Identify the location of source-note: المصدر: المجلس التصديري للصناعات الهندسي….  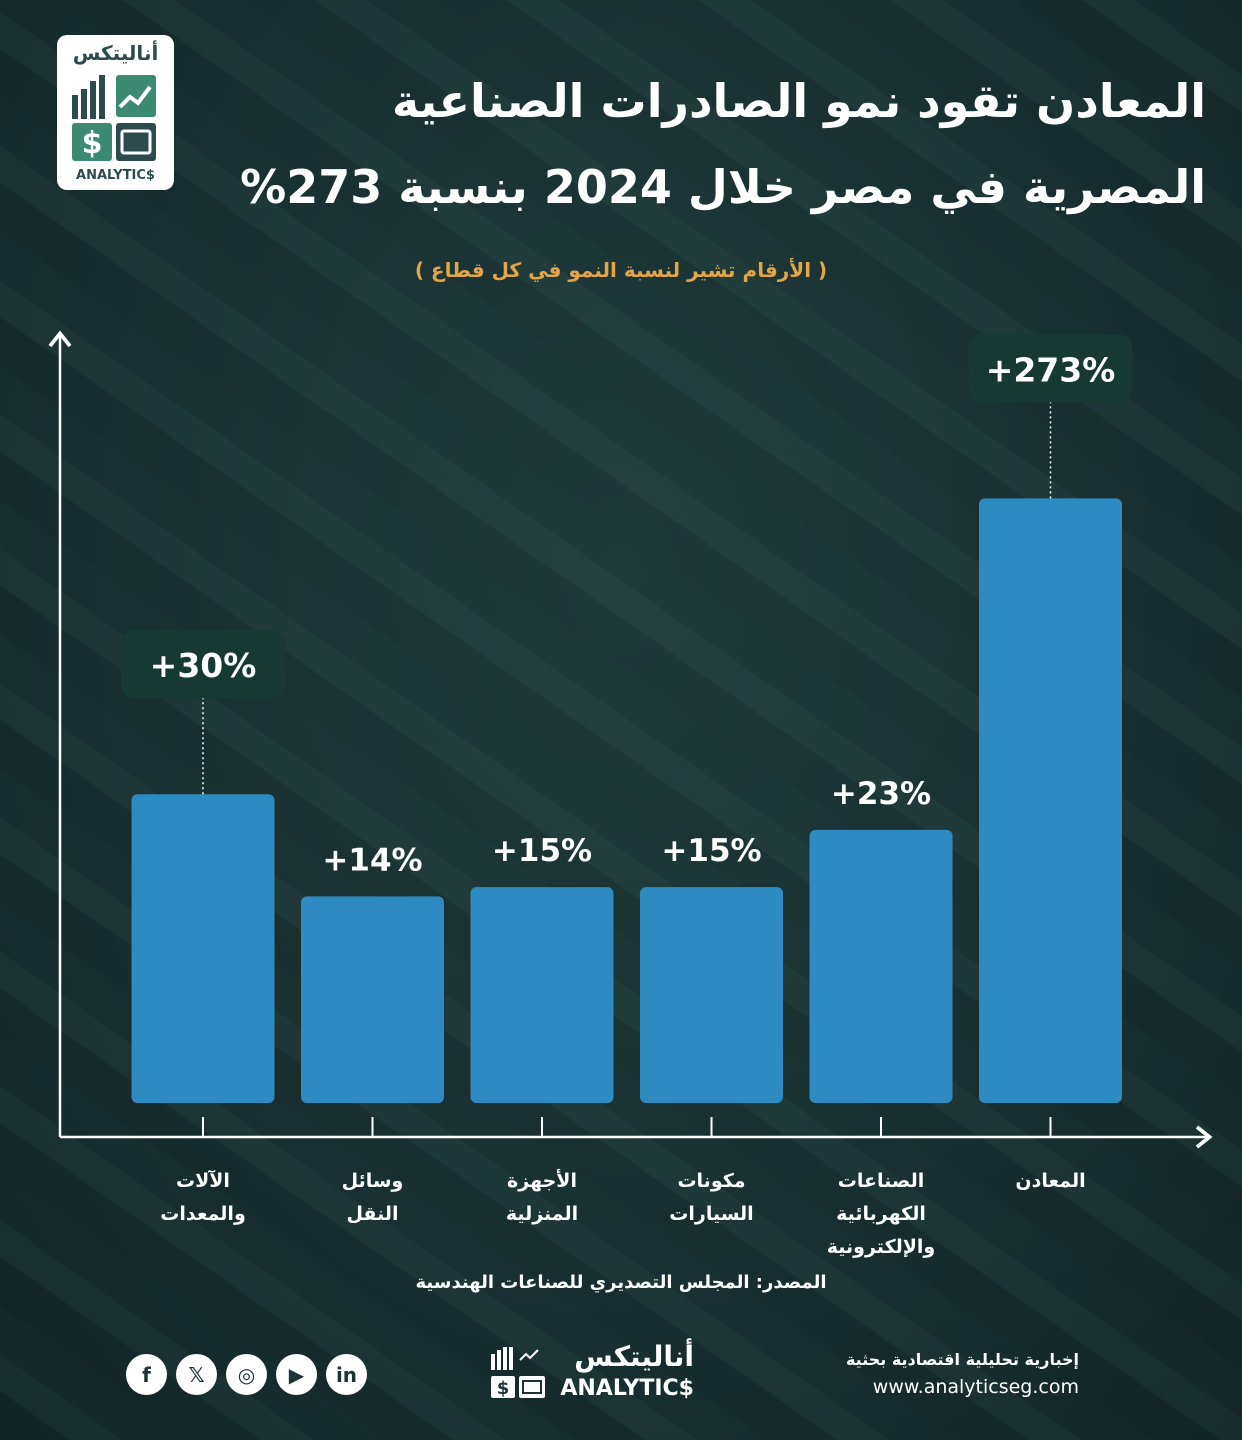
(621, 1282).